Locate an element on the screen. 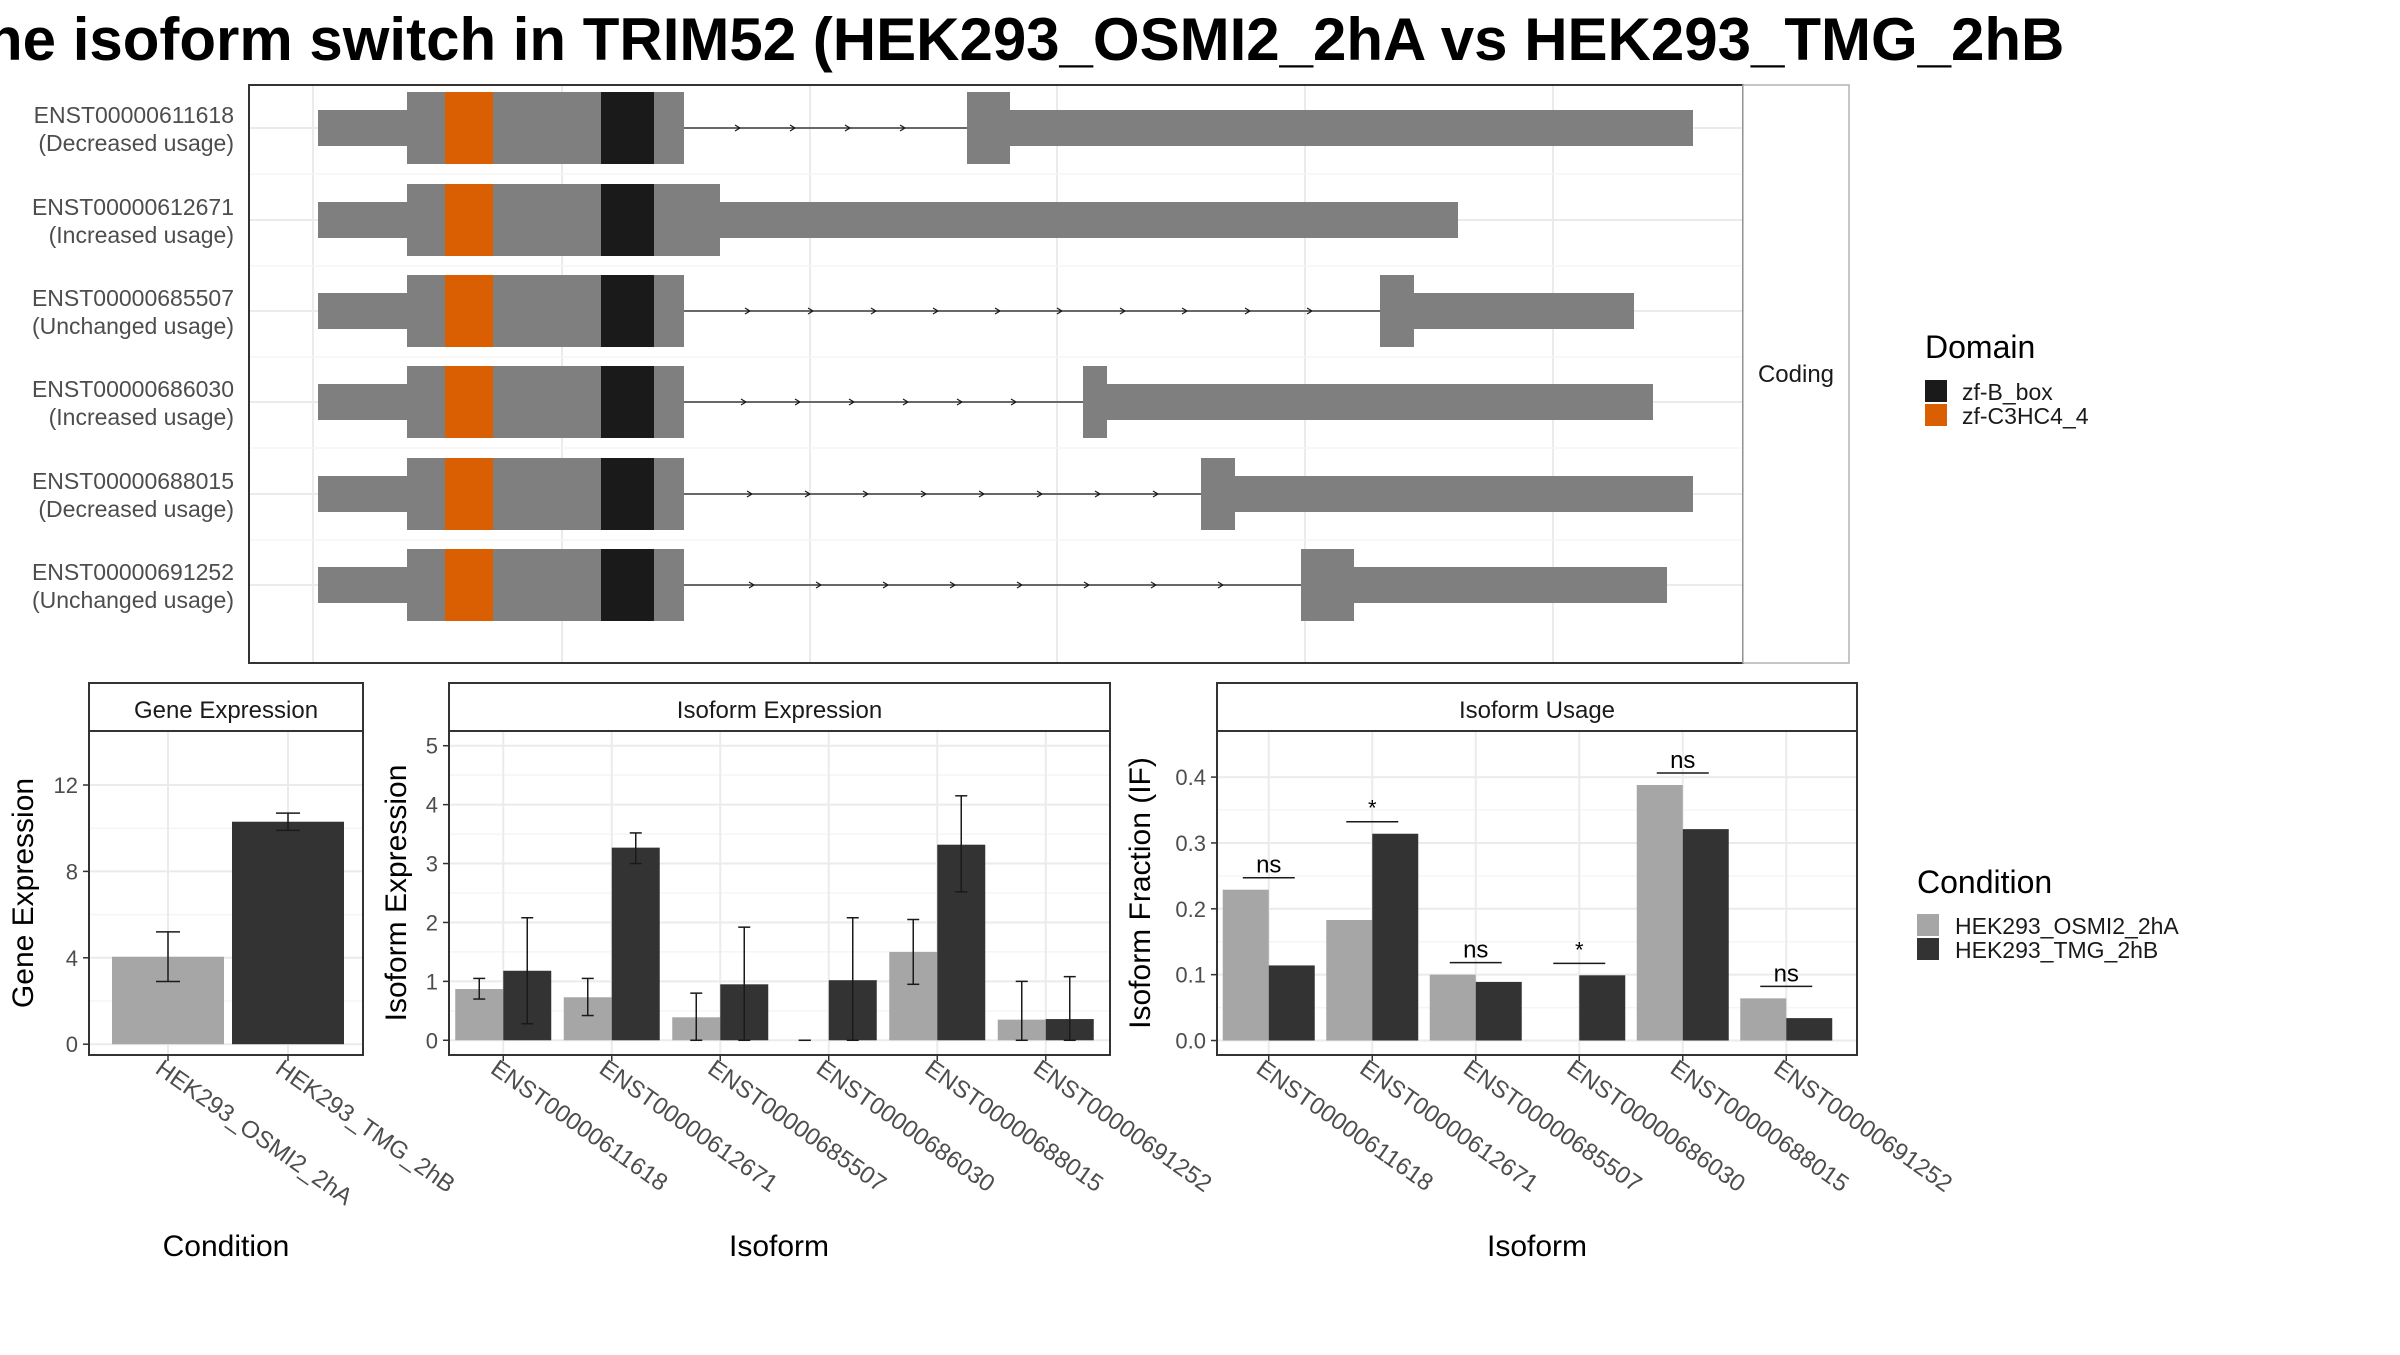 The width and height of the screenshot is (2400, 1355). domain-legend: Domain zf-B_box zf-C3HC4_4 is located at coordinates (2007, 379).